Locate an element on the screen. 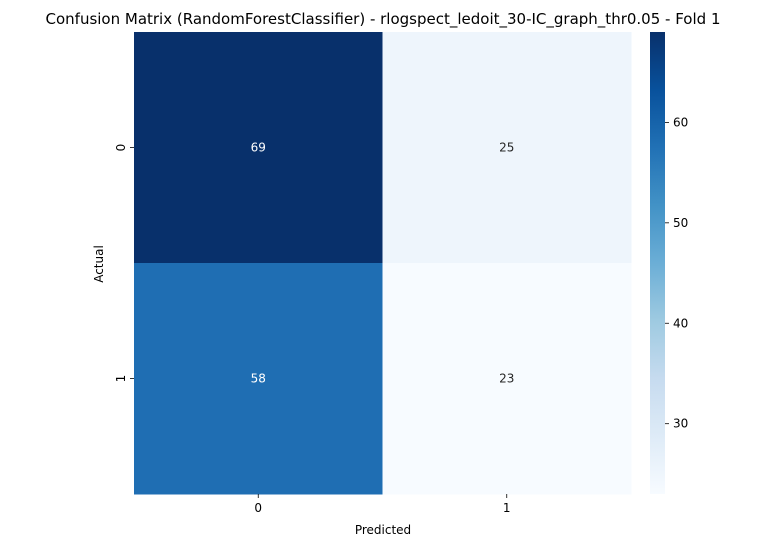  colorbar-gradient is located at coordinates (657, 263).